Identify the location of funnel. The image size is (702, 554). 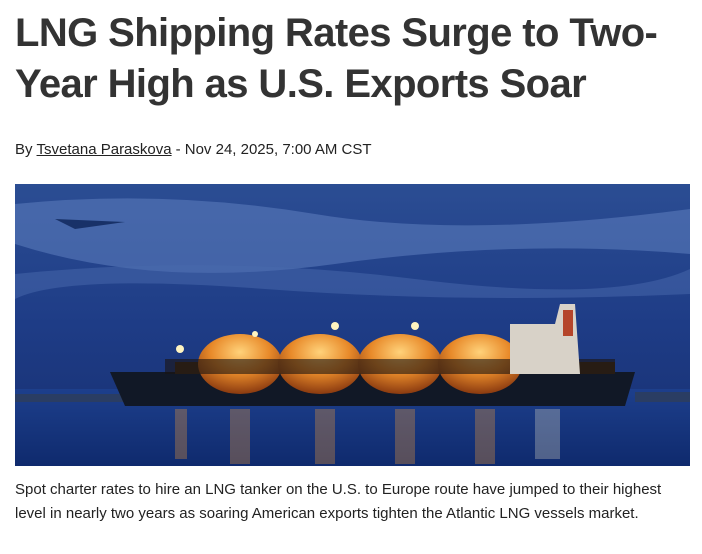
(568, 323).